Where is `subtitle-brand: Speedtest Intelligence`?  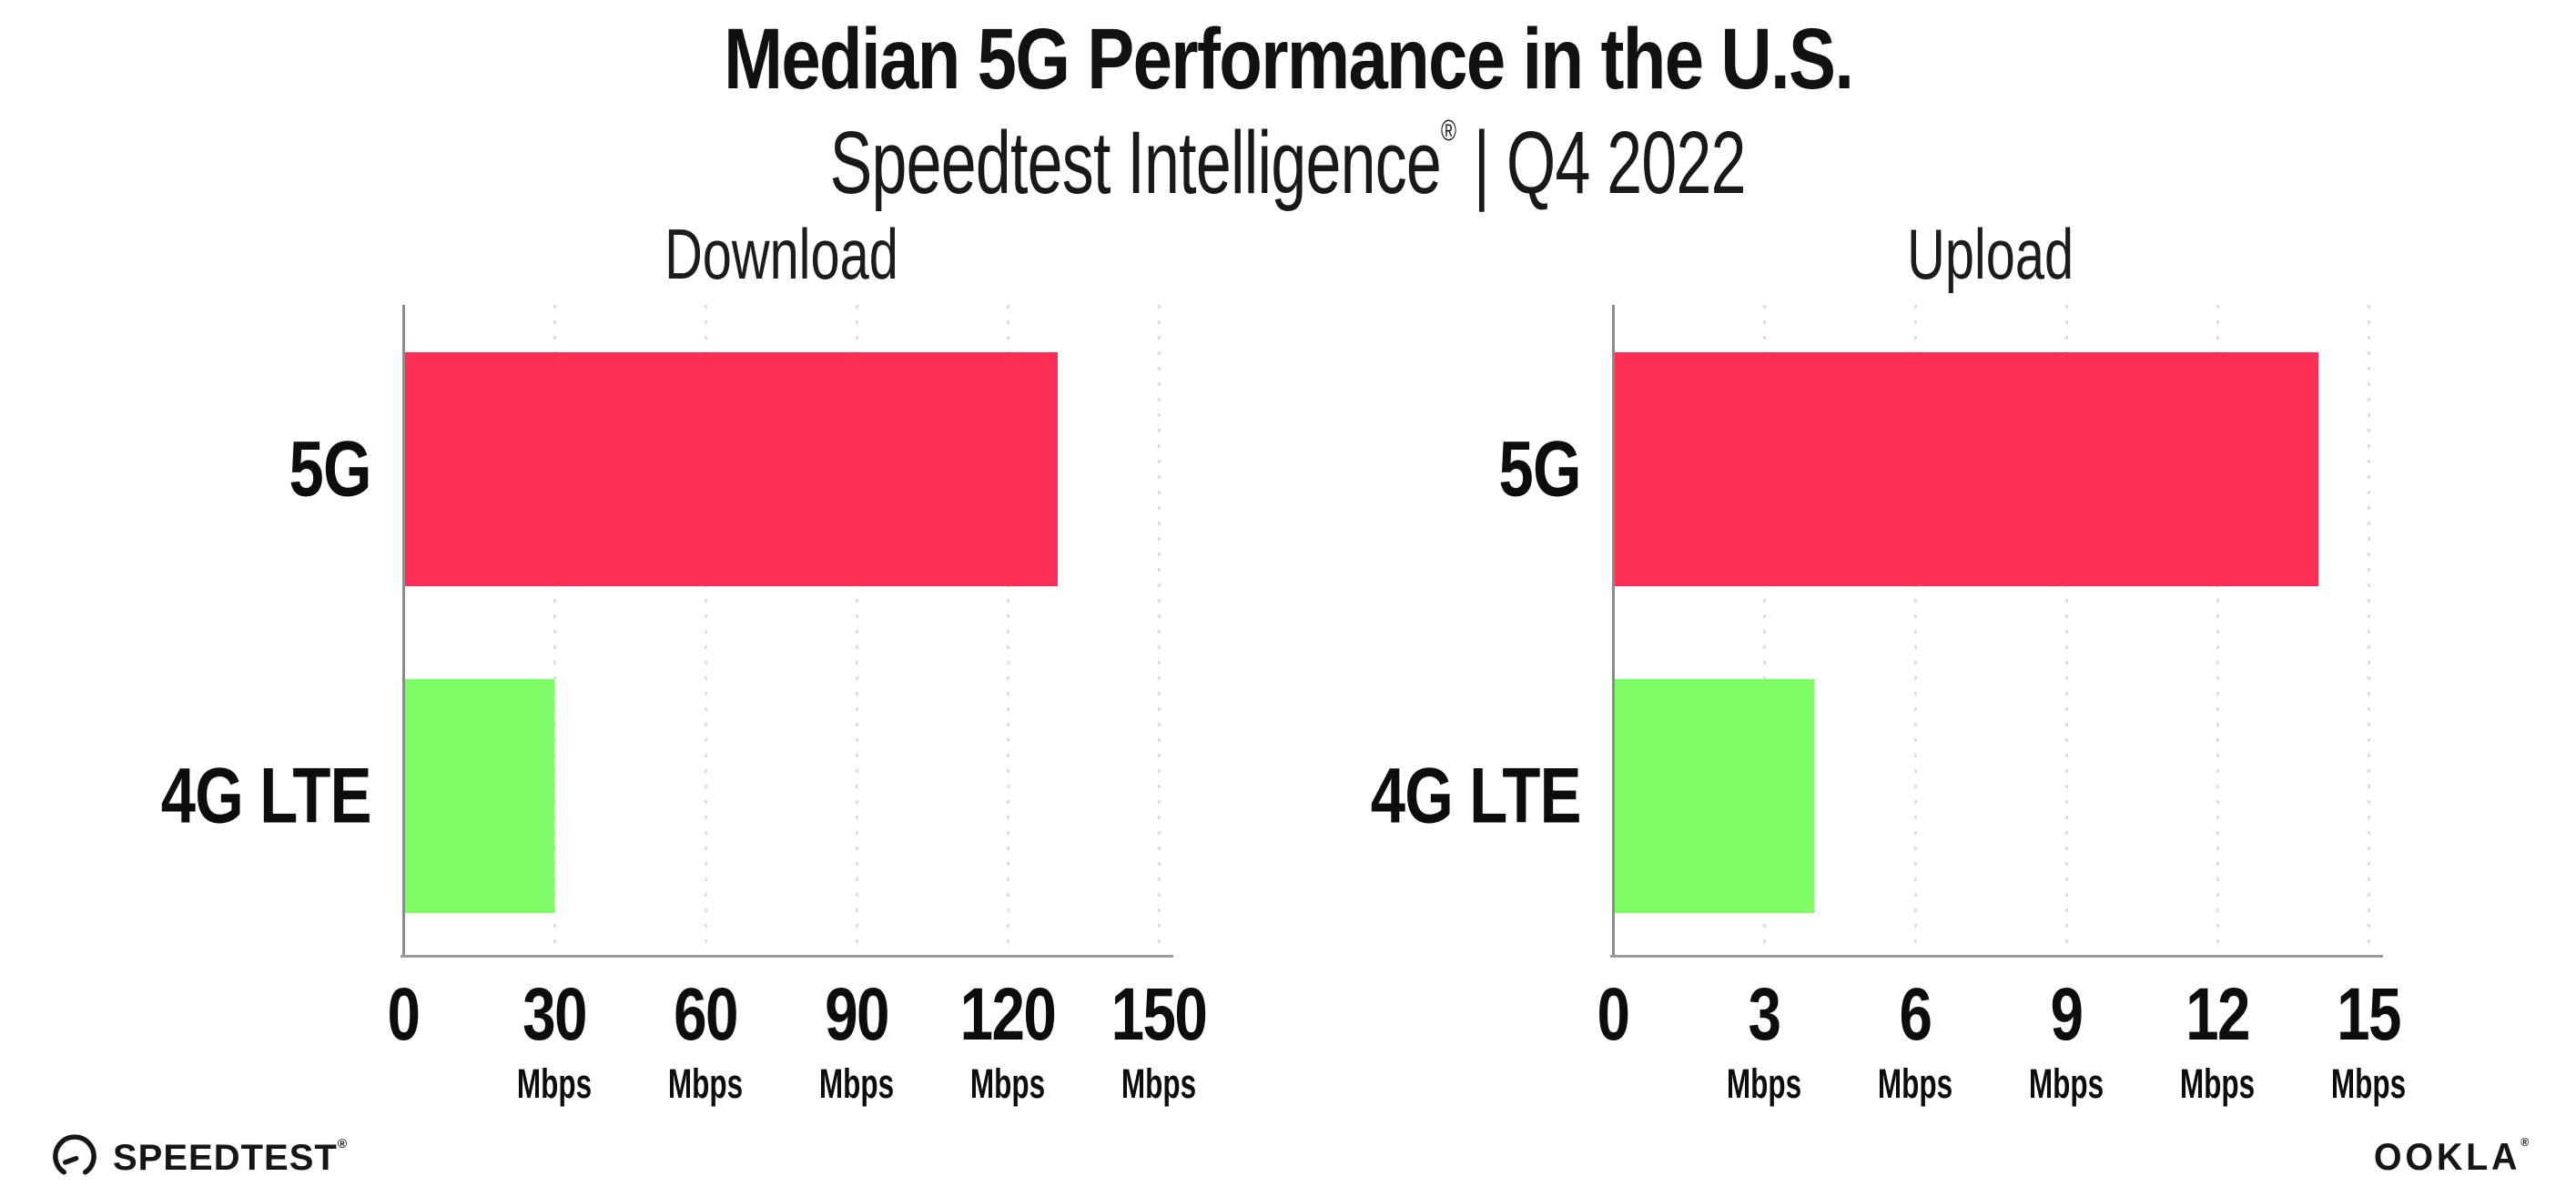
subtitle-brand: Speedtest Intelligence is located at coordinates (1135, 162).